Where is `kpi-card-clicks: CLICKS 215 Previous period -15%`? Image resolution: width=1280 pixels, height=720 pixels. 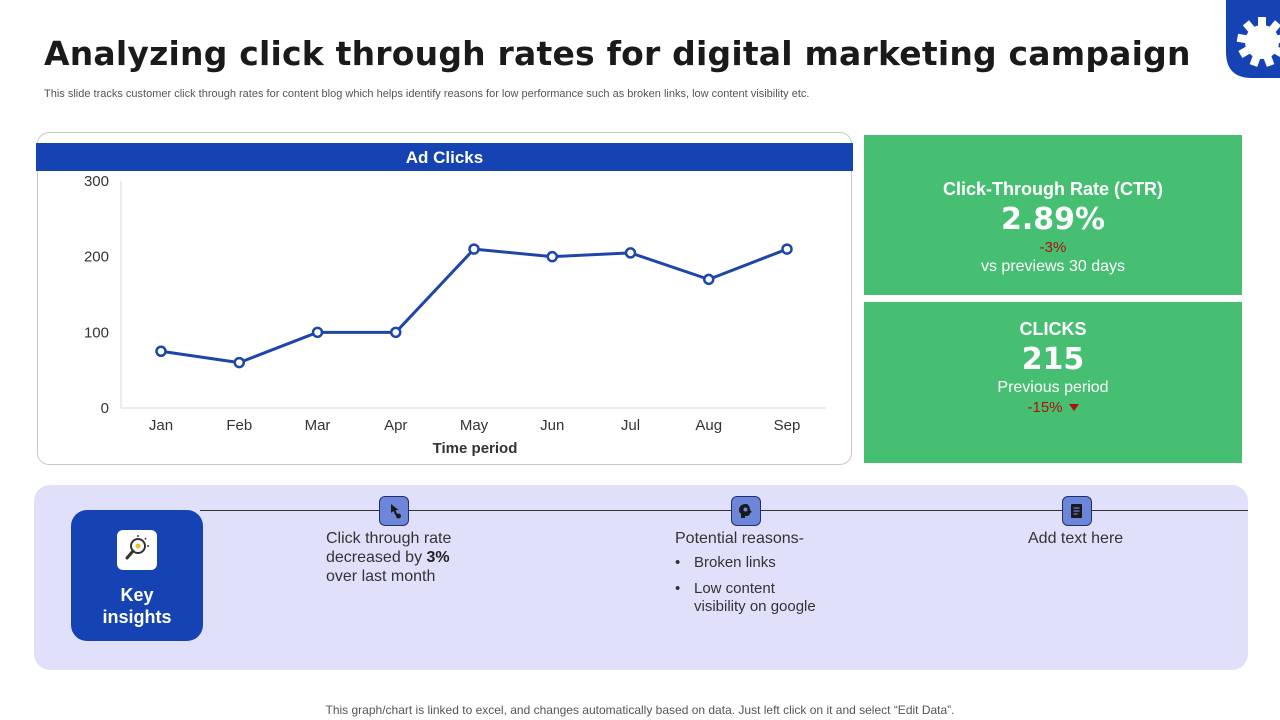
kpi-card-clicks: CLICKS 215 Previous period -15% is located at coordinates (1053, 382).